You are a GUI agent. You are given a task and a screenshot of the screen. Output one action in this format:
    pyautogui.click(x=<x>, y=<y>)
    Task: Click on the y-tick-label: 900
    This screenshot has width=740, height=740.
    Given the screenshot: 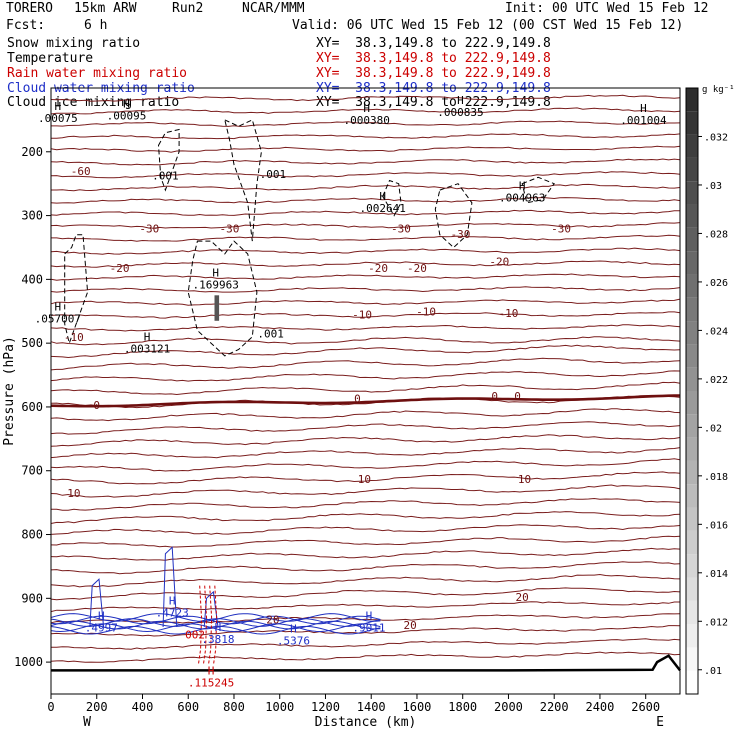 What is the action you would take?
    pyautogui.click(x=32, y=598)
    